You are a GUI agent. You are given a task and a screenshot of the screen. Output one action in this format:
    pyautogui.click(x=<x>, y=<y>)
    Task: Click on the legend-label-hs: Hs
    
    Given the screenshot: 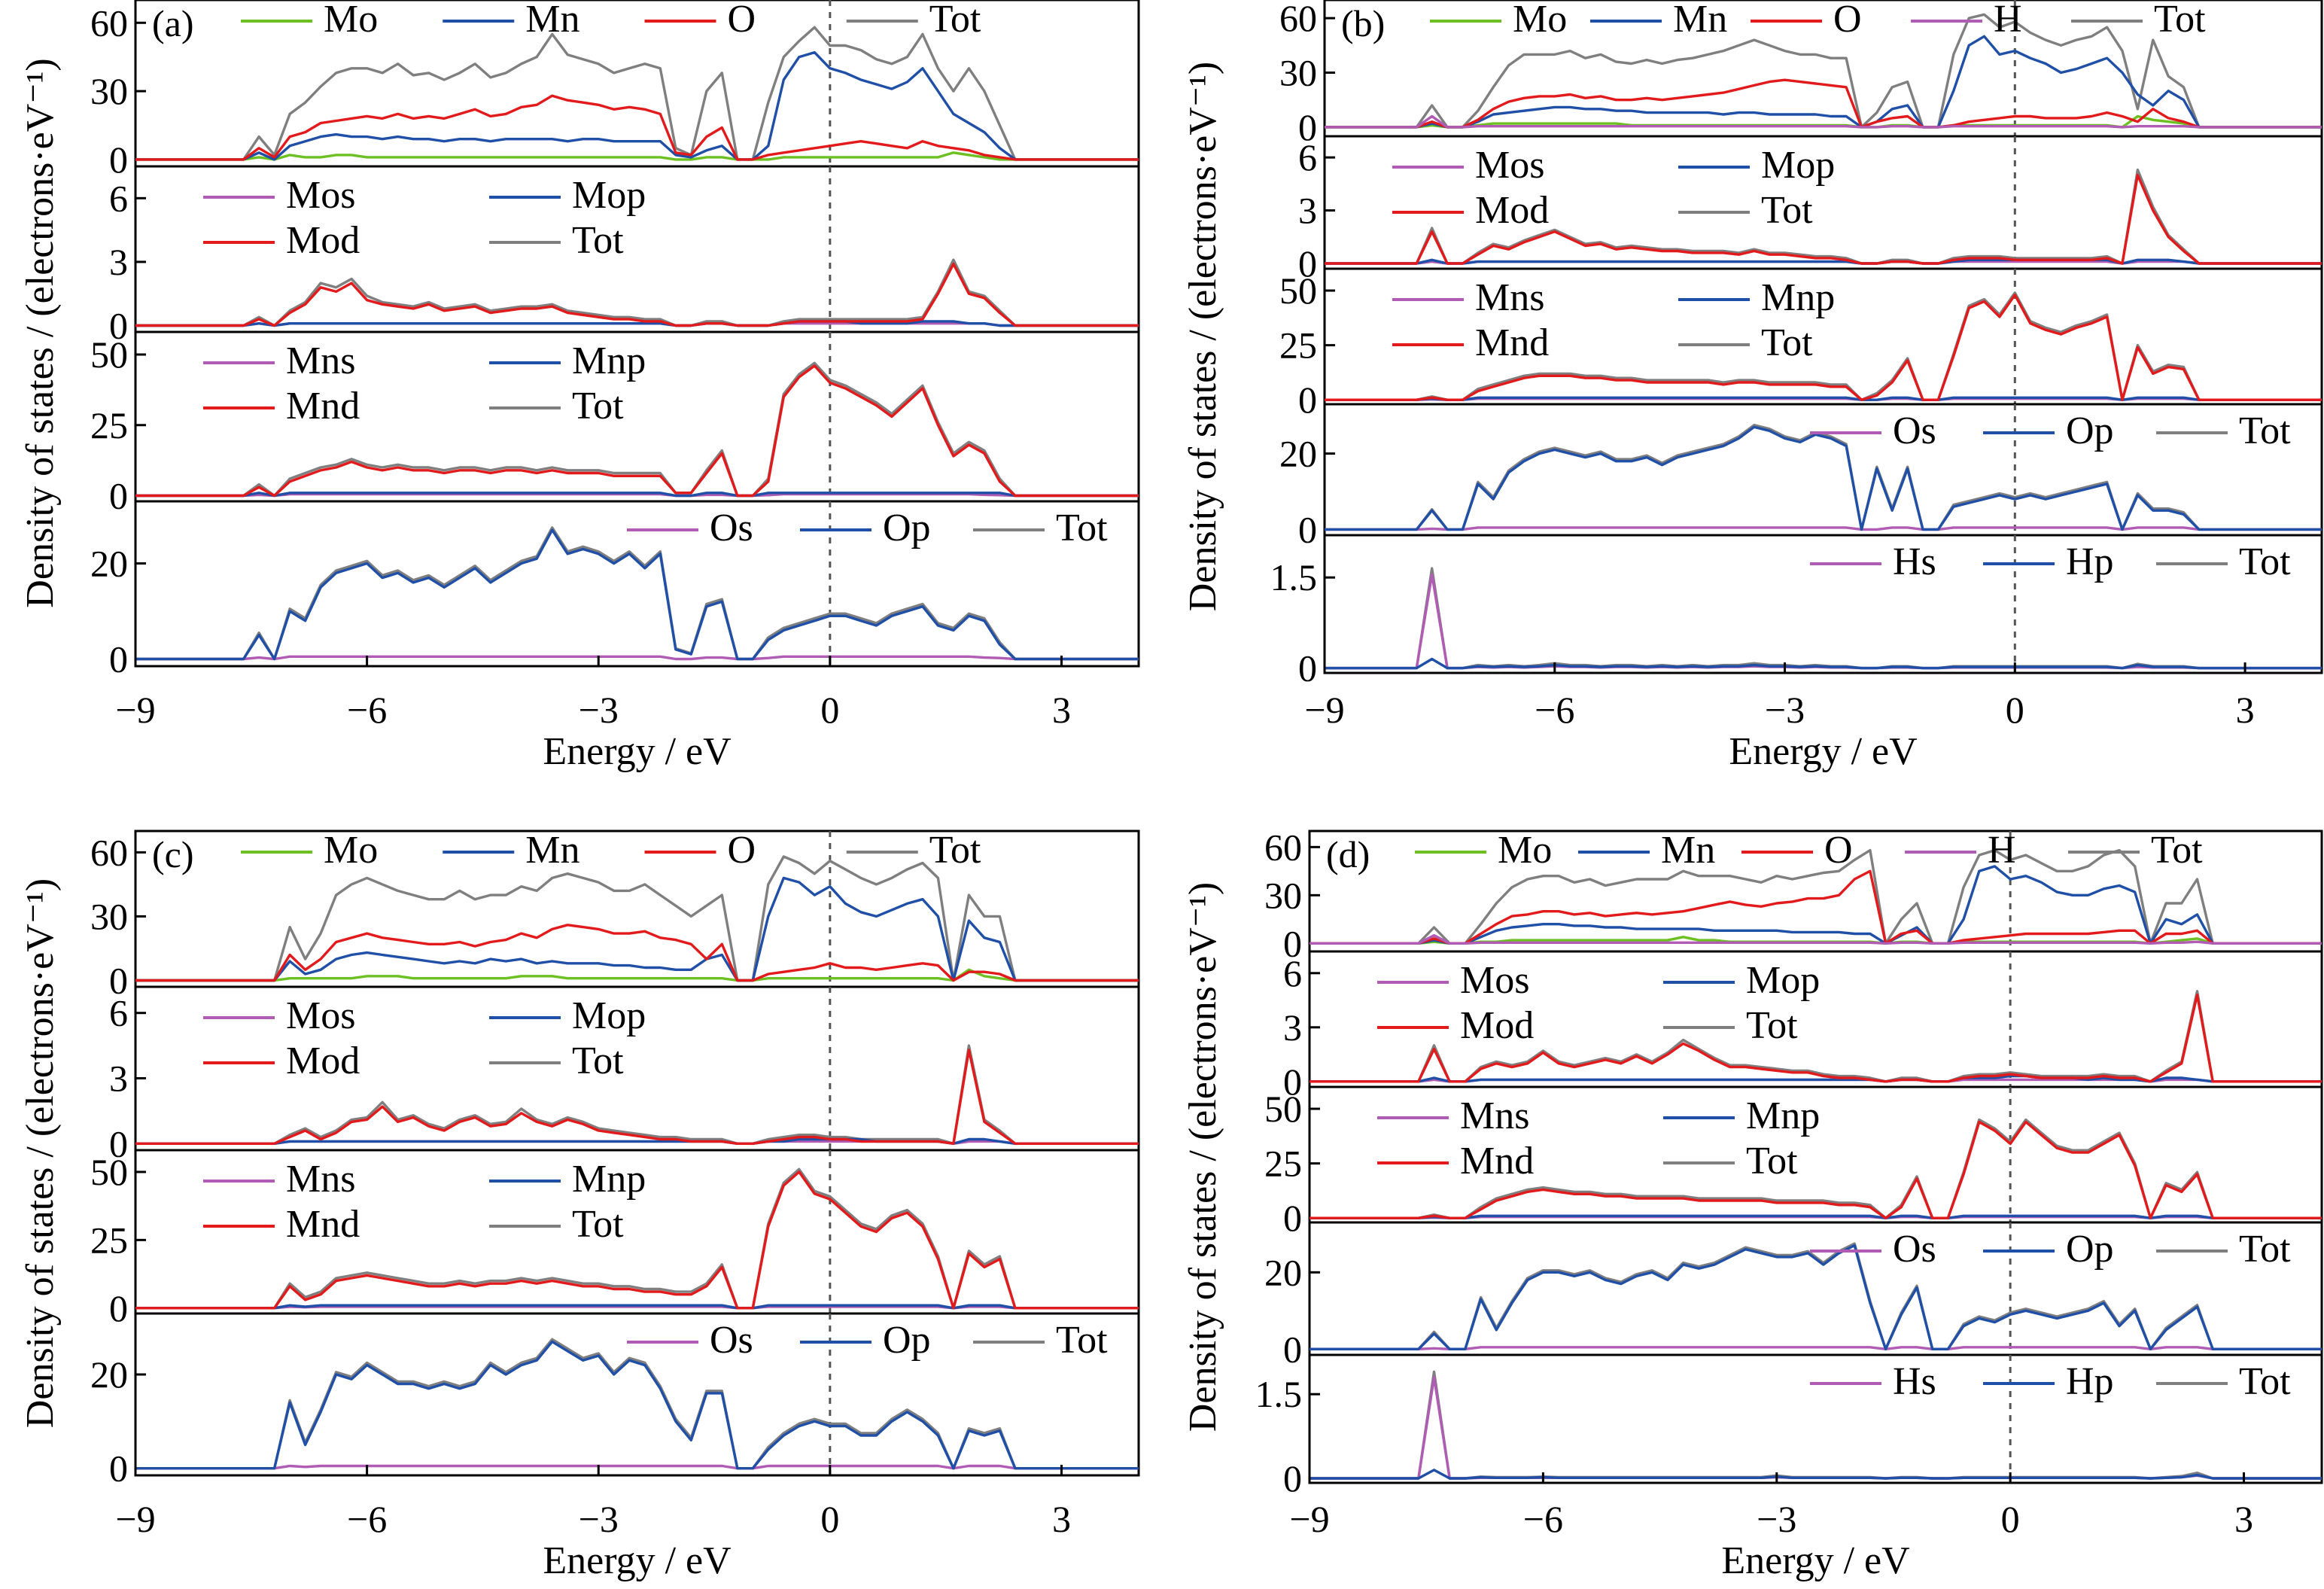 What is the action you would take?
    pyautogui.click(x=1914, y=561)
    